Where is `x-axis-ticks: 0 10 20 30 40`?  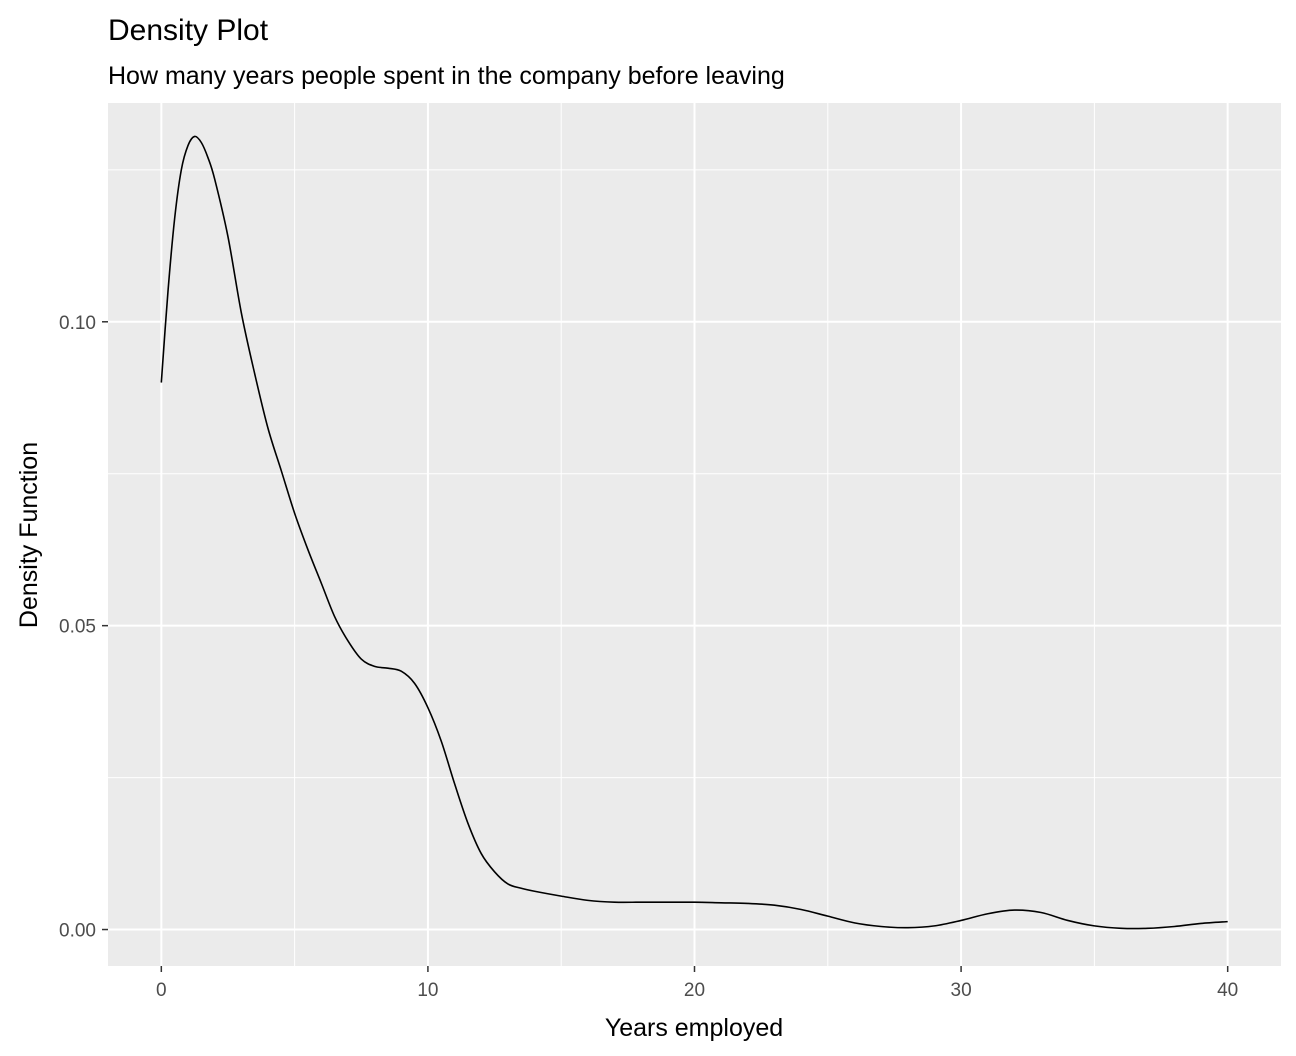 x-axis-ticks: 0 10 20 30 40 is located at coordinates (697, 983).